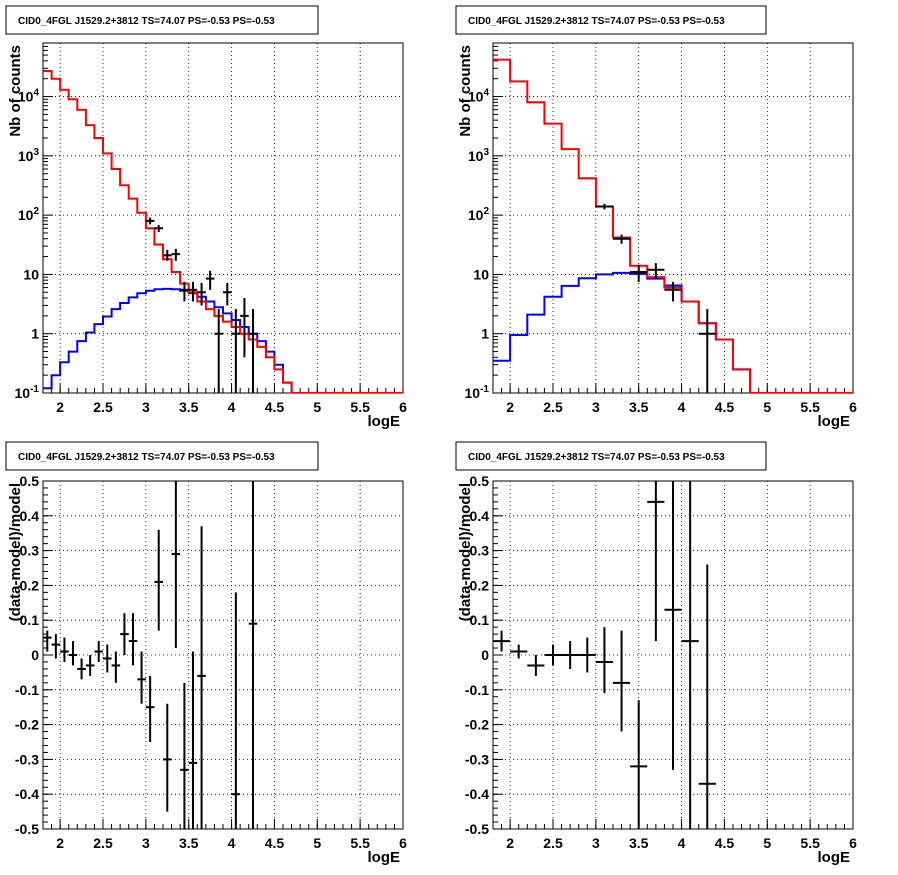  Describe the element at coordinates (223, 231) in the screenshot. I see `total-model-histogram` at that location.